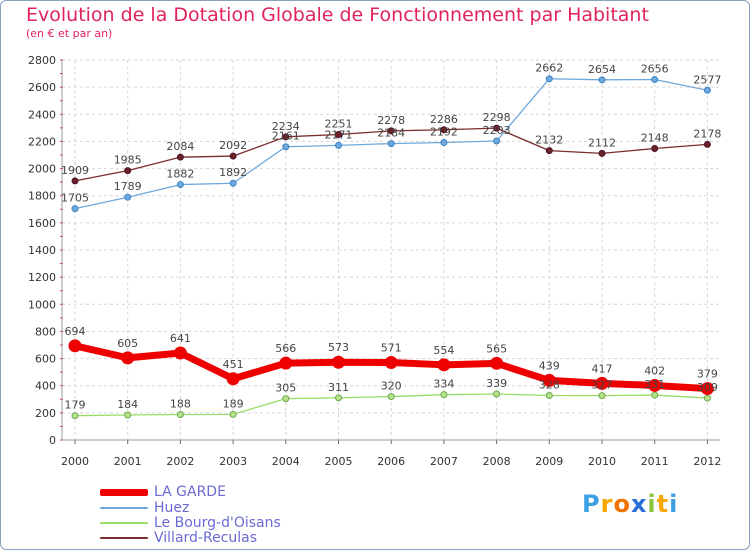 Image resolution: width=750 pixels, height=550 pixels. Describe the element at coordinates (233, 461) in the screenshot. I see `x-tick-label: 2003` at that location.